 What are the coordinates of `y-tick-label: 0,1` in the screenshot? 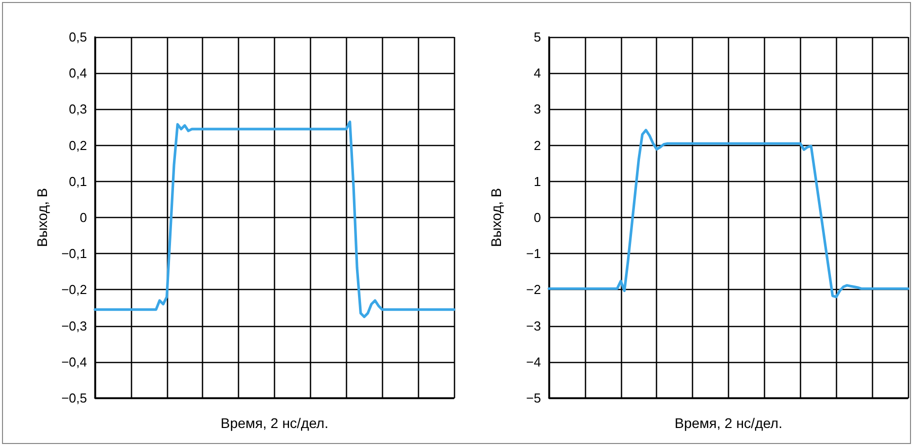 It's located at (77, 181).